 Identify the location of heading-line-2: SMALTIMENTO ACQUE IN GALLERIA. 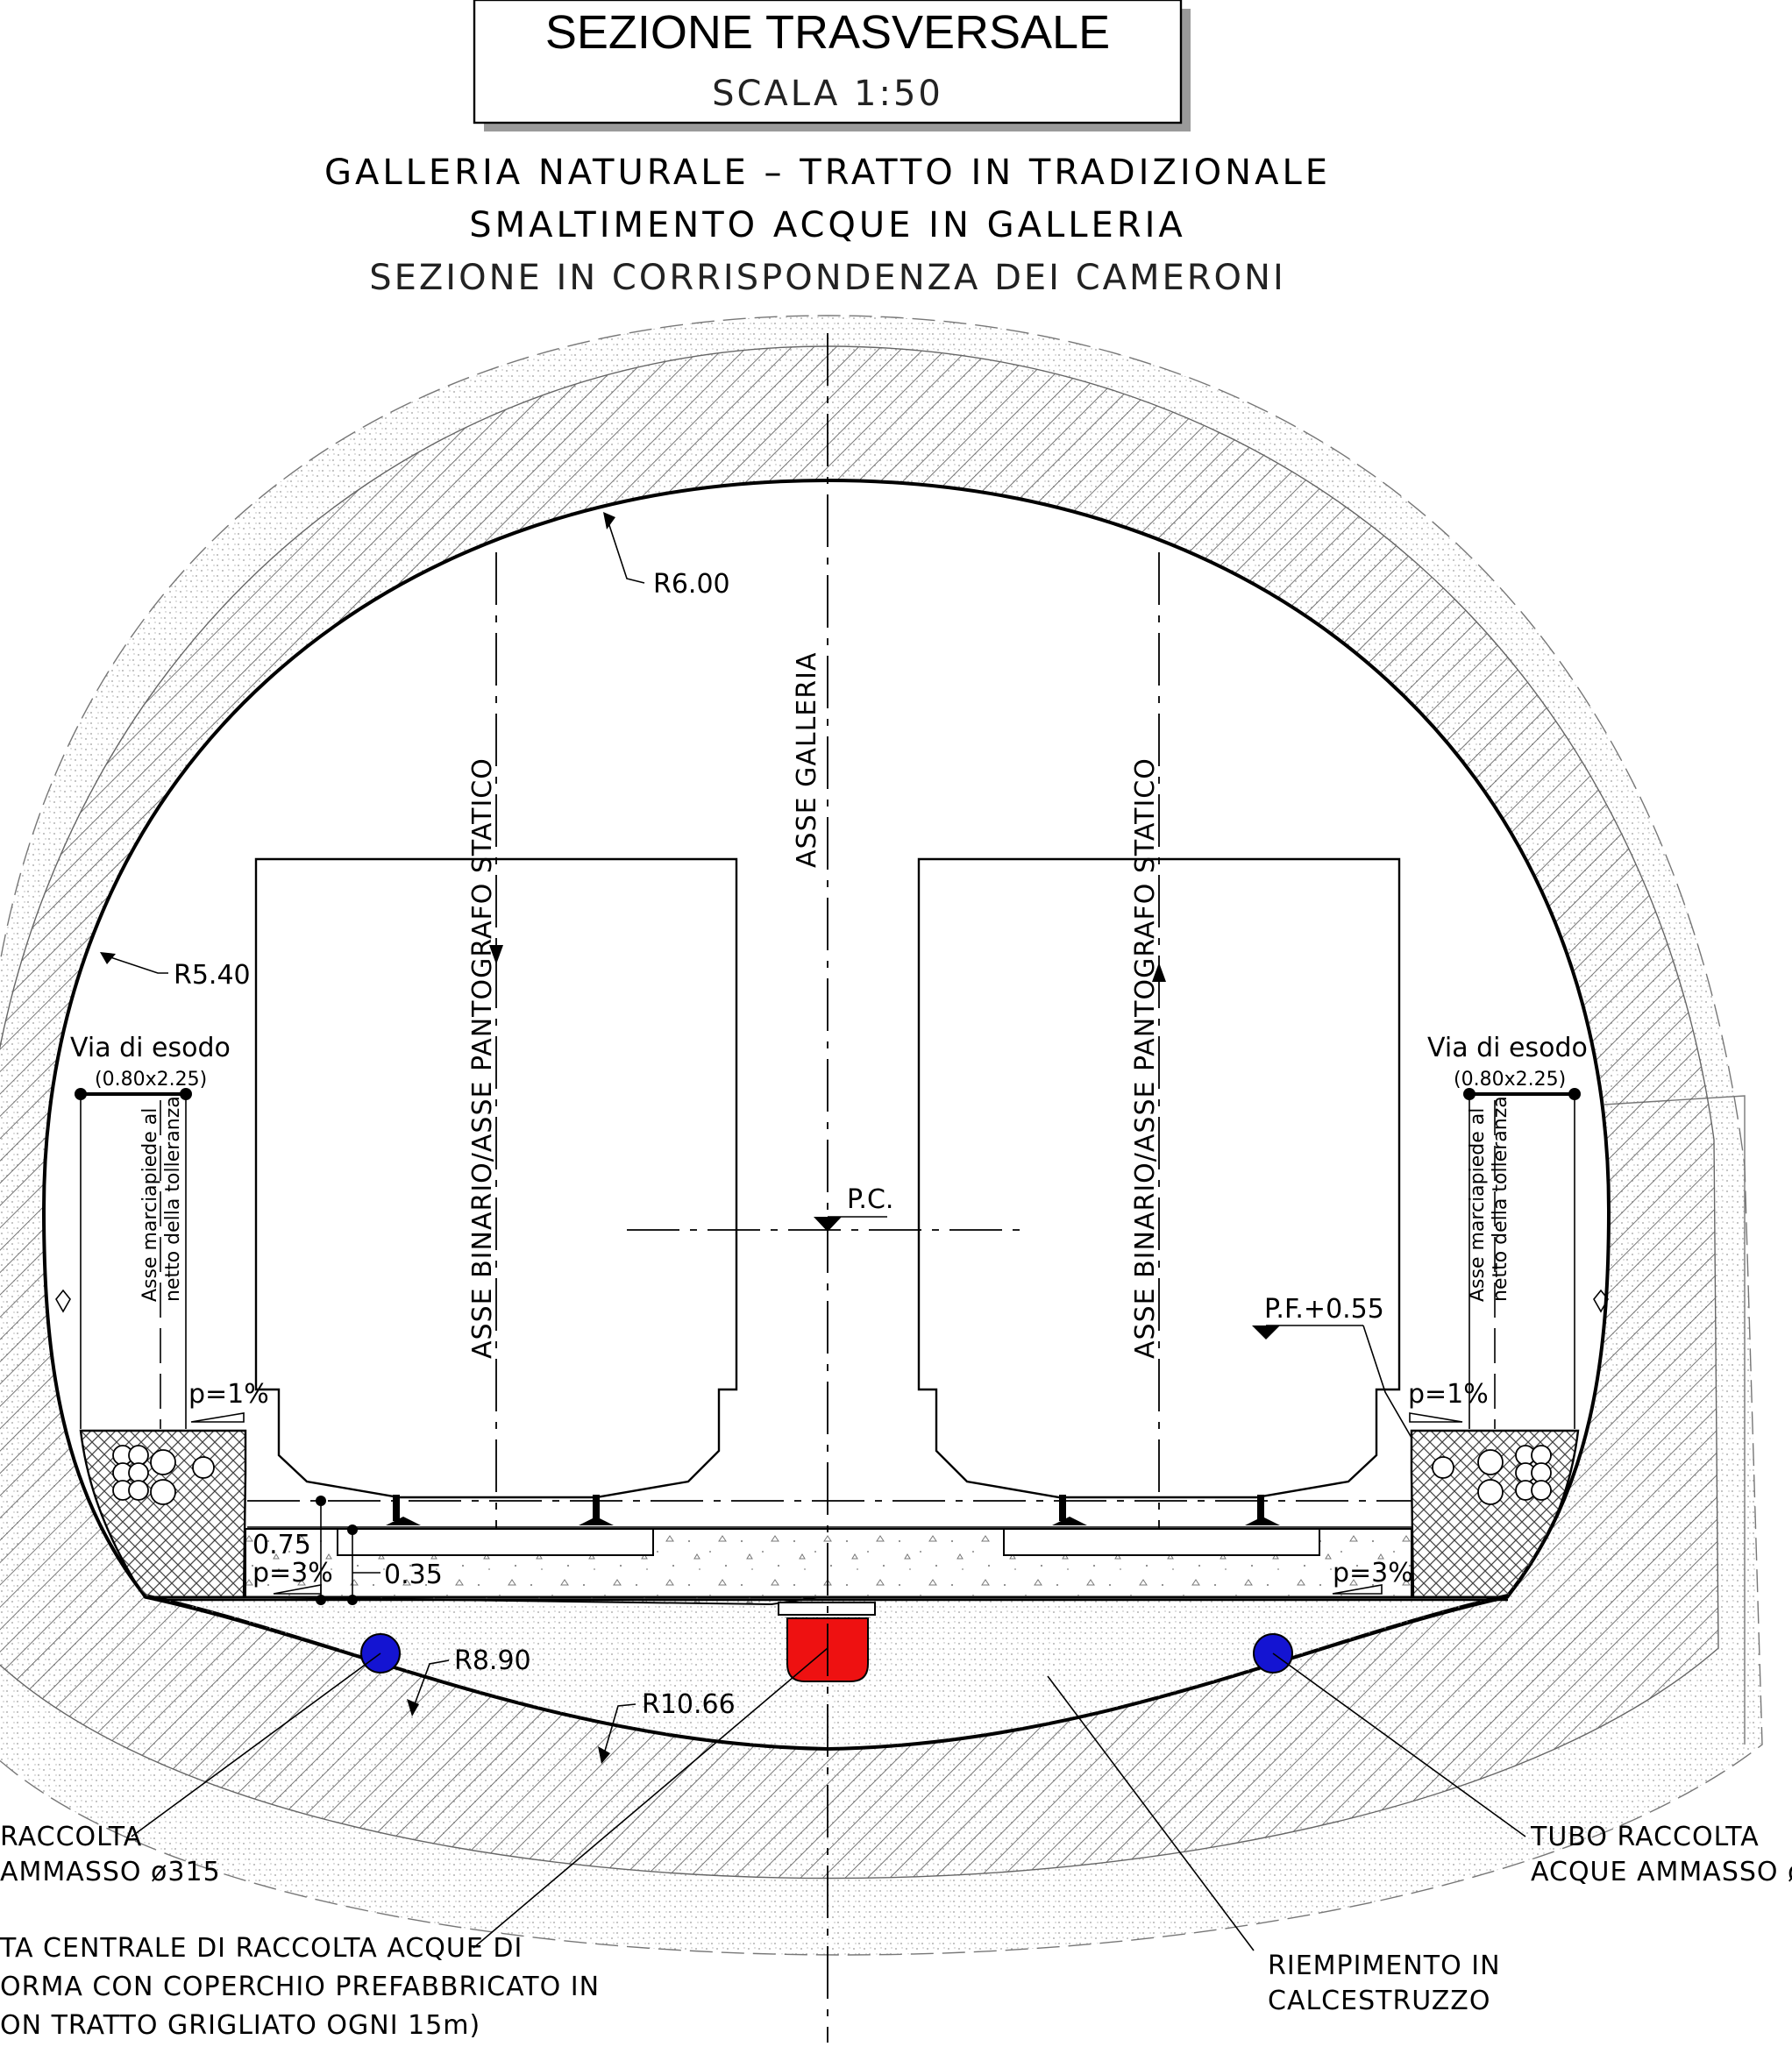
(827, 225).